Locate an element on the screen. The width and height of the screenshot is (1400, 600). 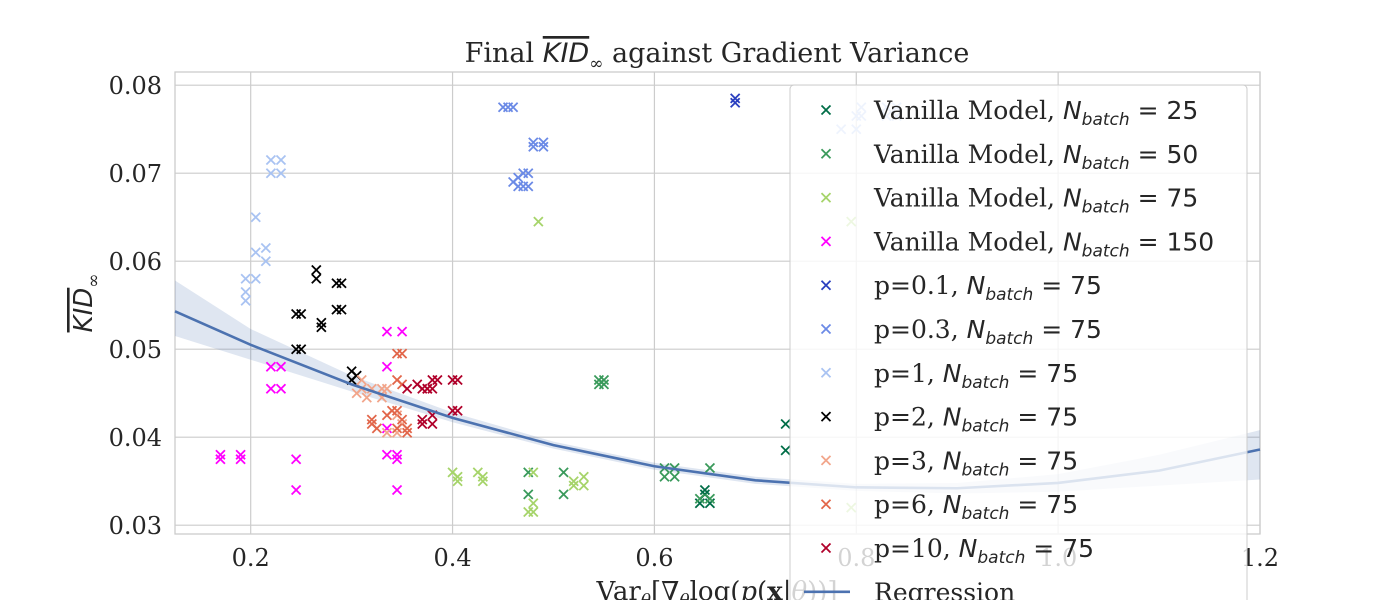
y-tick-label: 0.07 is located at coordinates (135, 174).